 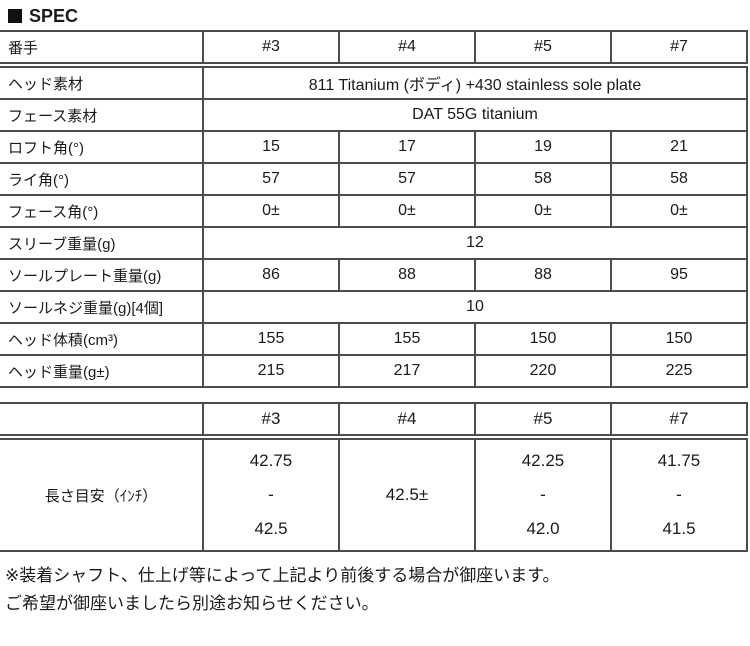 What do you see at coordinates (102, 179) in the screenshot?
I see `row-label: ライ角(°)` at bounding box center [102, 179].